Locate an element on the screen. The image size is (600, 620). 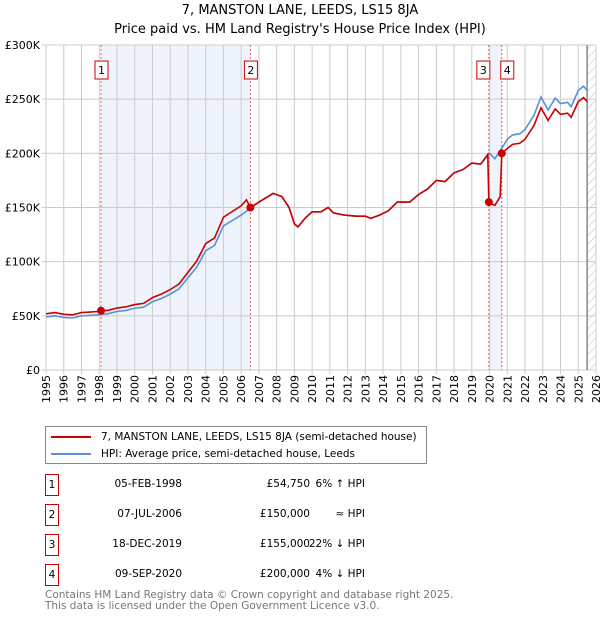
x-tick-label: 2011 is located at coordinates (330, 389).